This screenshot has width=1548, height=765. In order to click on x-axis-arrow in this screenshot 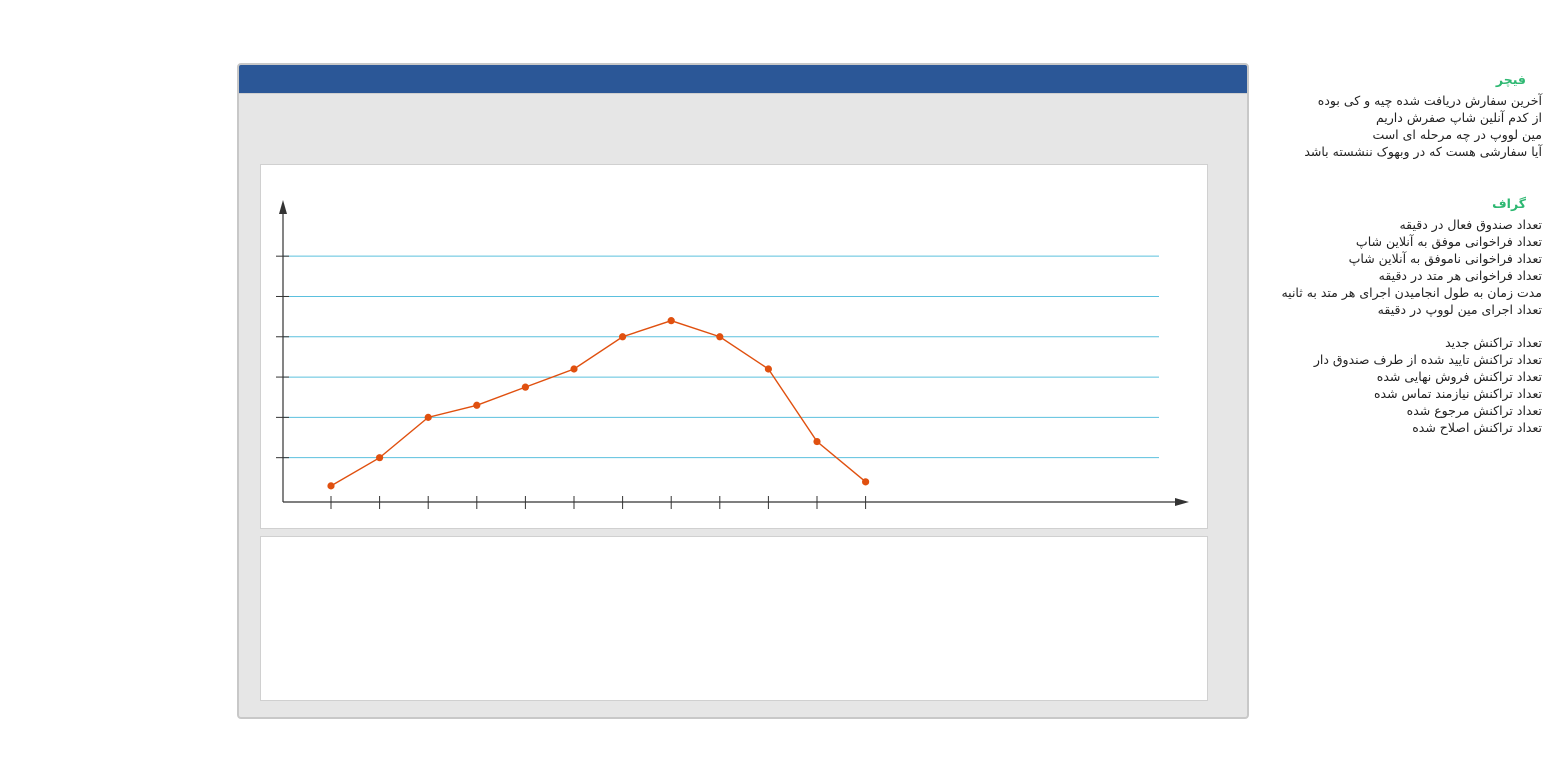, I will do `click(1182, 502)`.